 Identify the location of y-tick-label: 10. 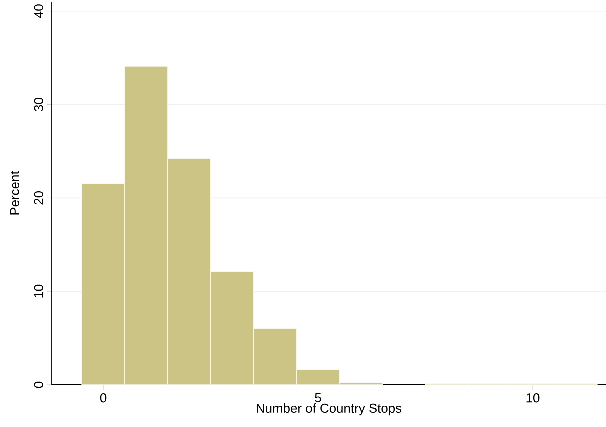
(39, 291).